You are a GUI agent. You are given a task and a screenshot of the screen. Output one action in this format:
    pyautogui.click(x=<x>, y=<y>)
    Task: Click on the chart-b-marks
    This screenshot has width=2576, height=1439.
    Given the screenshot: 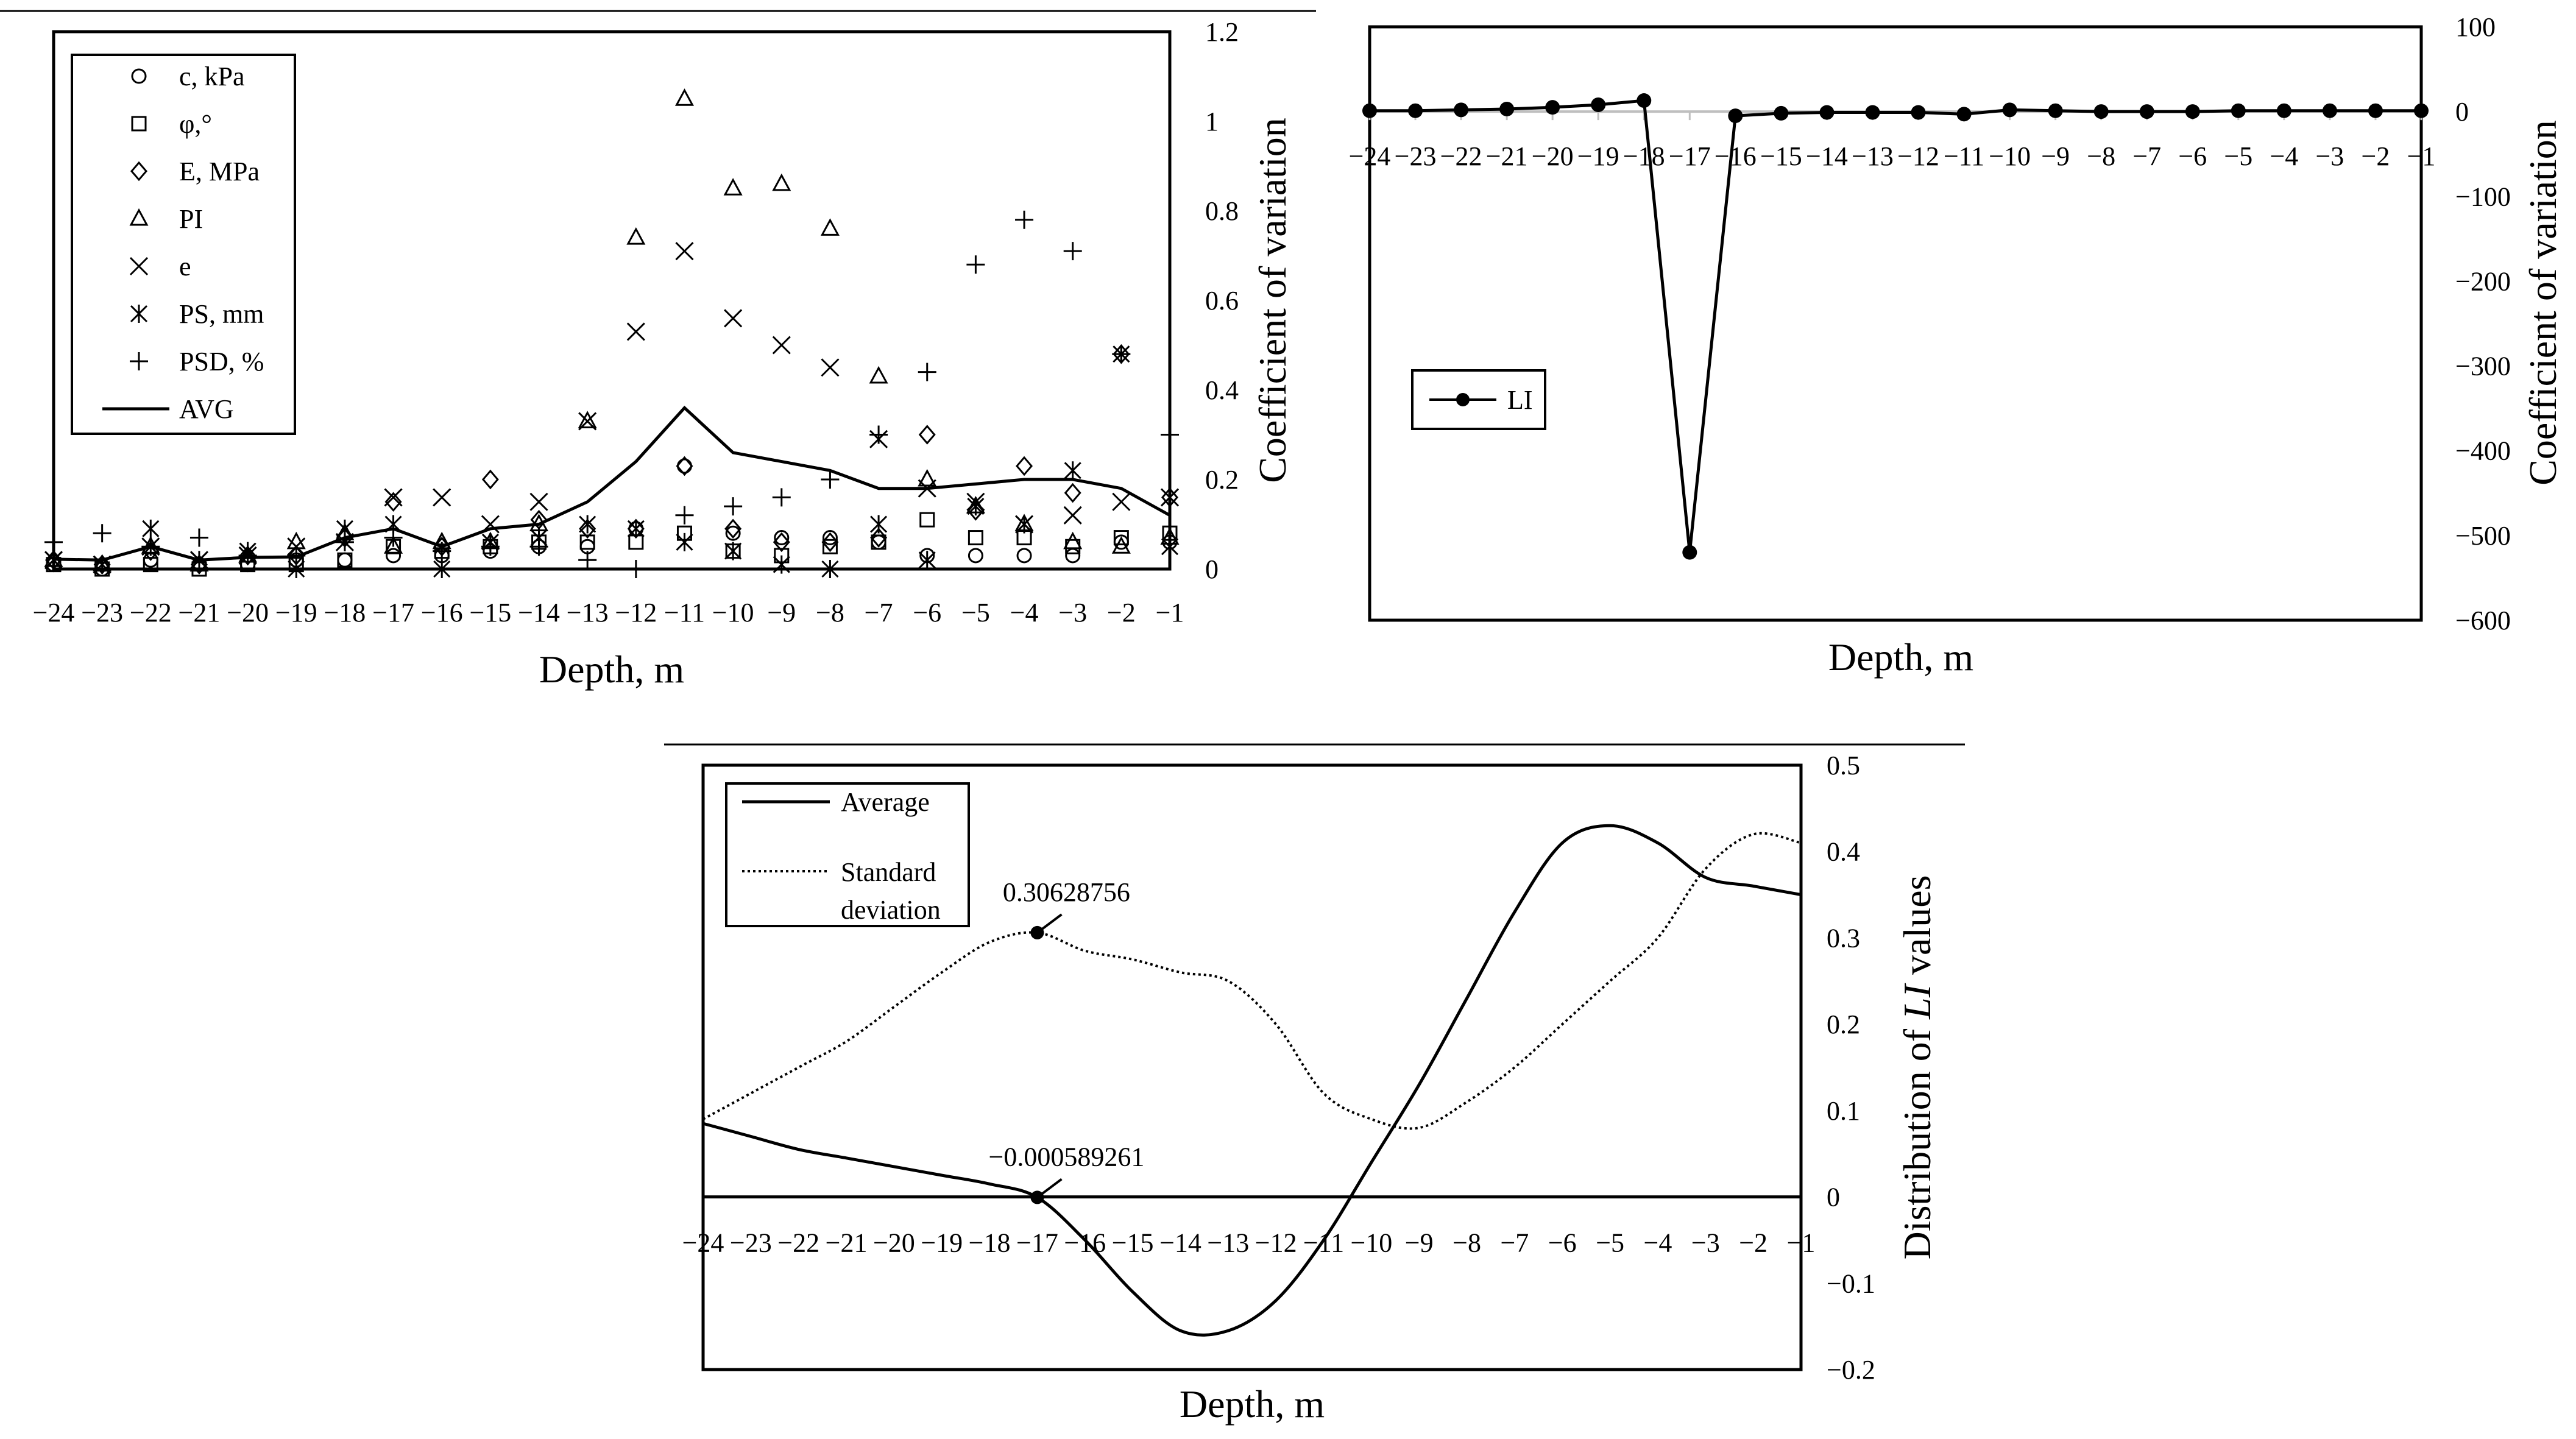 What is the action you would take?
    pyautogui.click(x=1895, y=326)
    